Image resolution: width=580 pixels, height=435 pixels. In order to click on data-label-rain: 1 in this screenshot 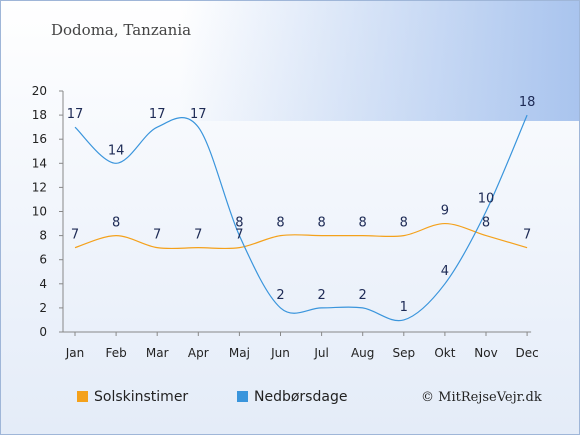, I will do `click(404, 307)`.